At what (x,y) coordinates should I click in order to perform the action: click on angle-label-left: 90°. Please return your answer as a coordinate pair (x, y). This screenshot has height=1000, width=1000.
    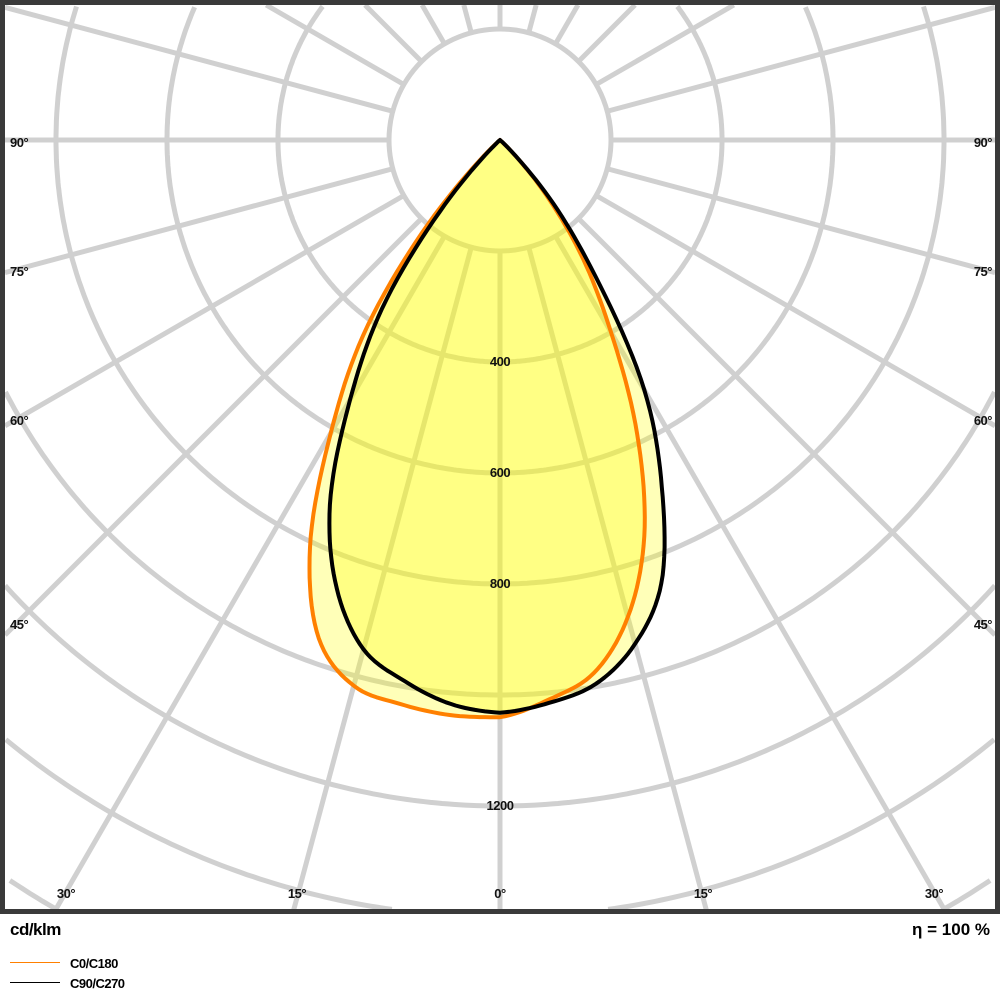
    Looking at the image, I should click on (19, 142).